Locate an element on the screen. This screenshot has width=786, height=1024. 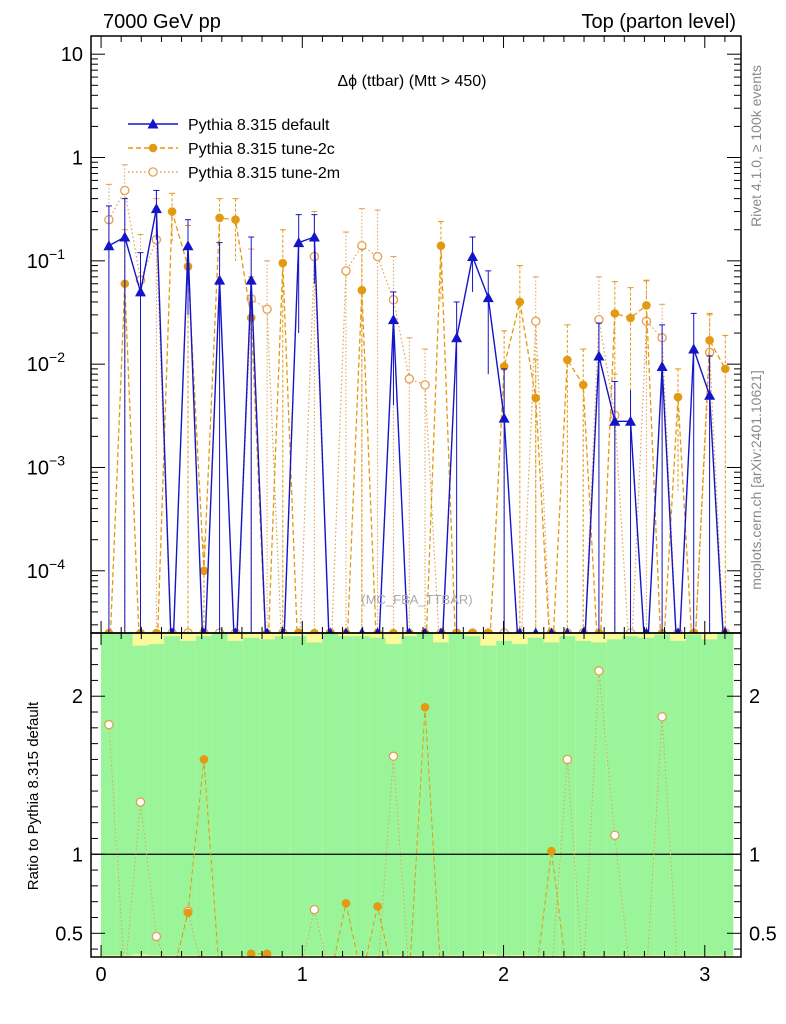
rivet-label: Rivet 4.1.0, ≥ 100k events is located at coordinates (756, 146).